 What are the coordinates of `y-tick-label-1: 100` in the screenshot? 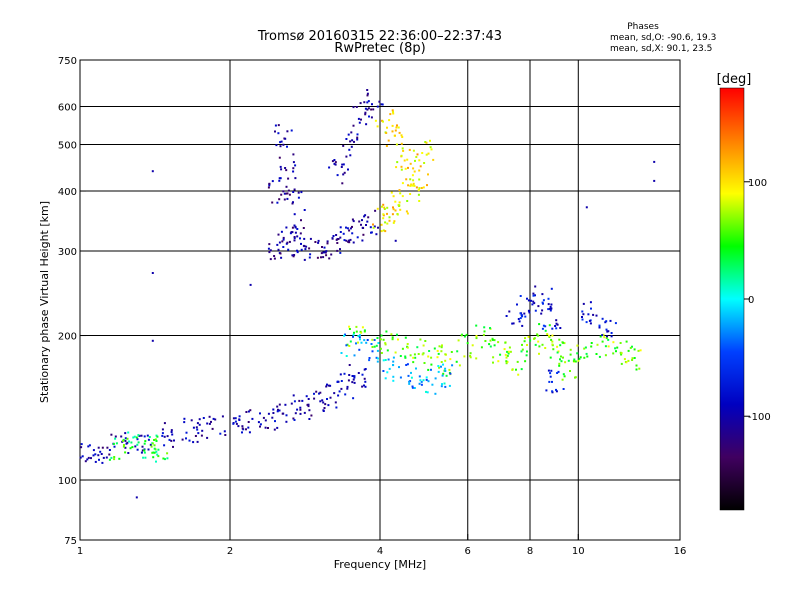 It's located at (67, 481).